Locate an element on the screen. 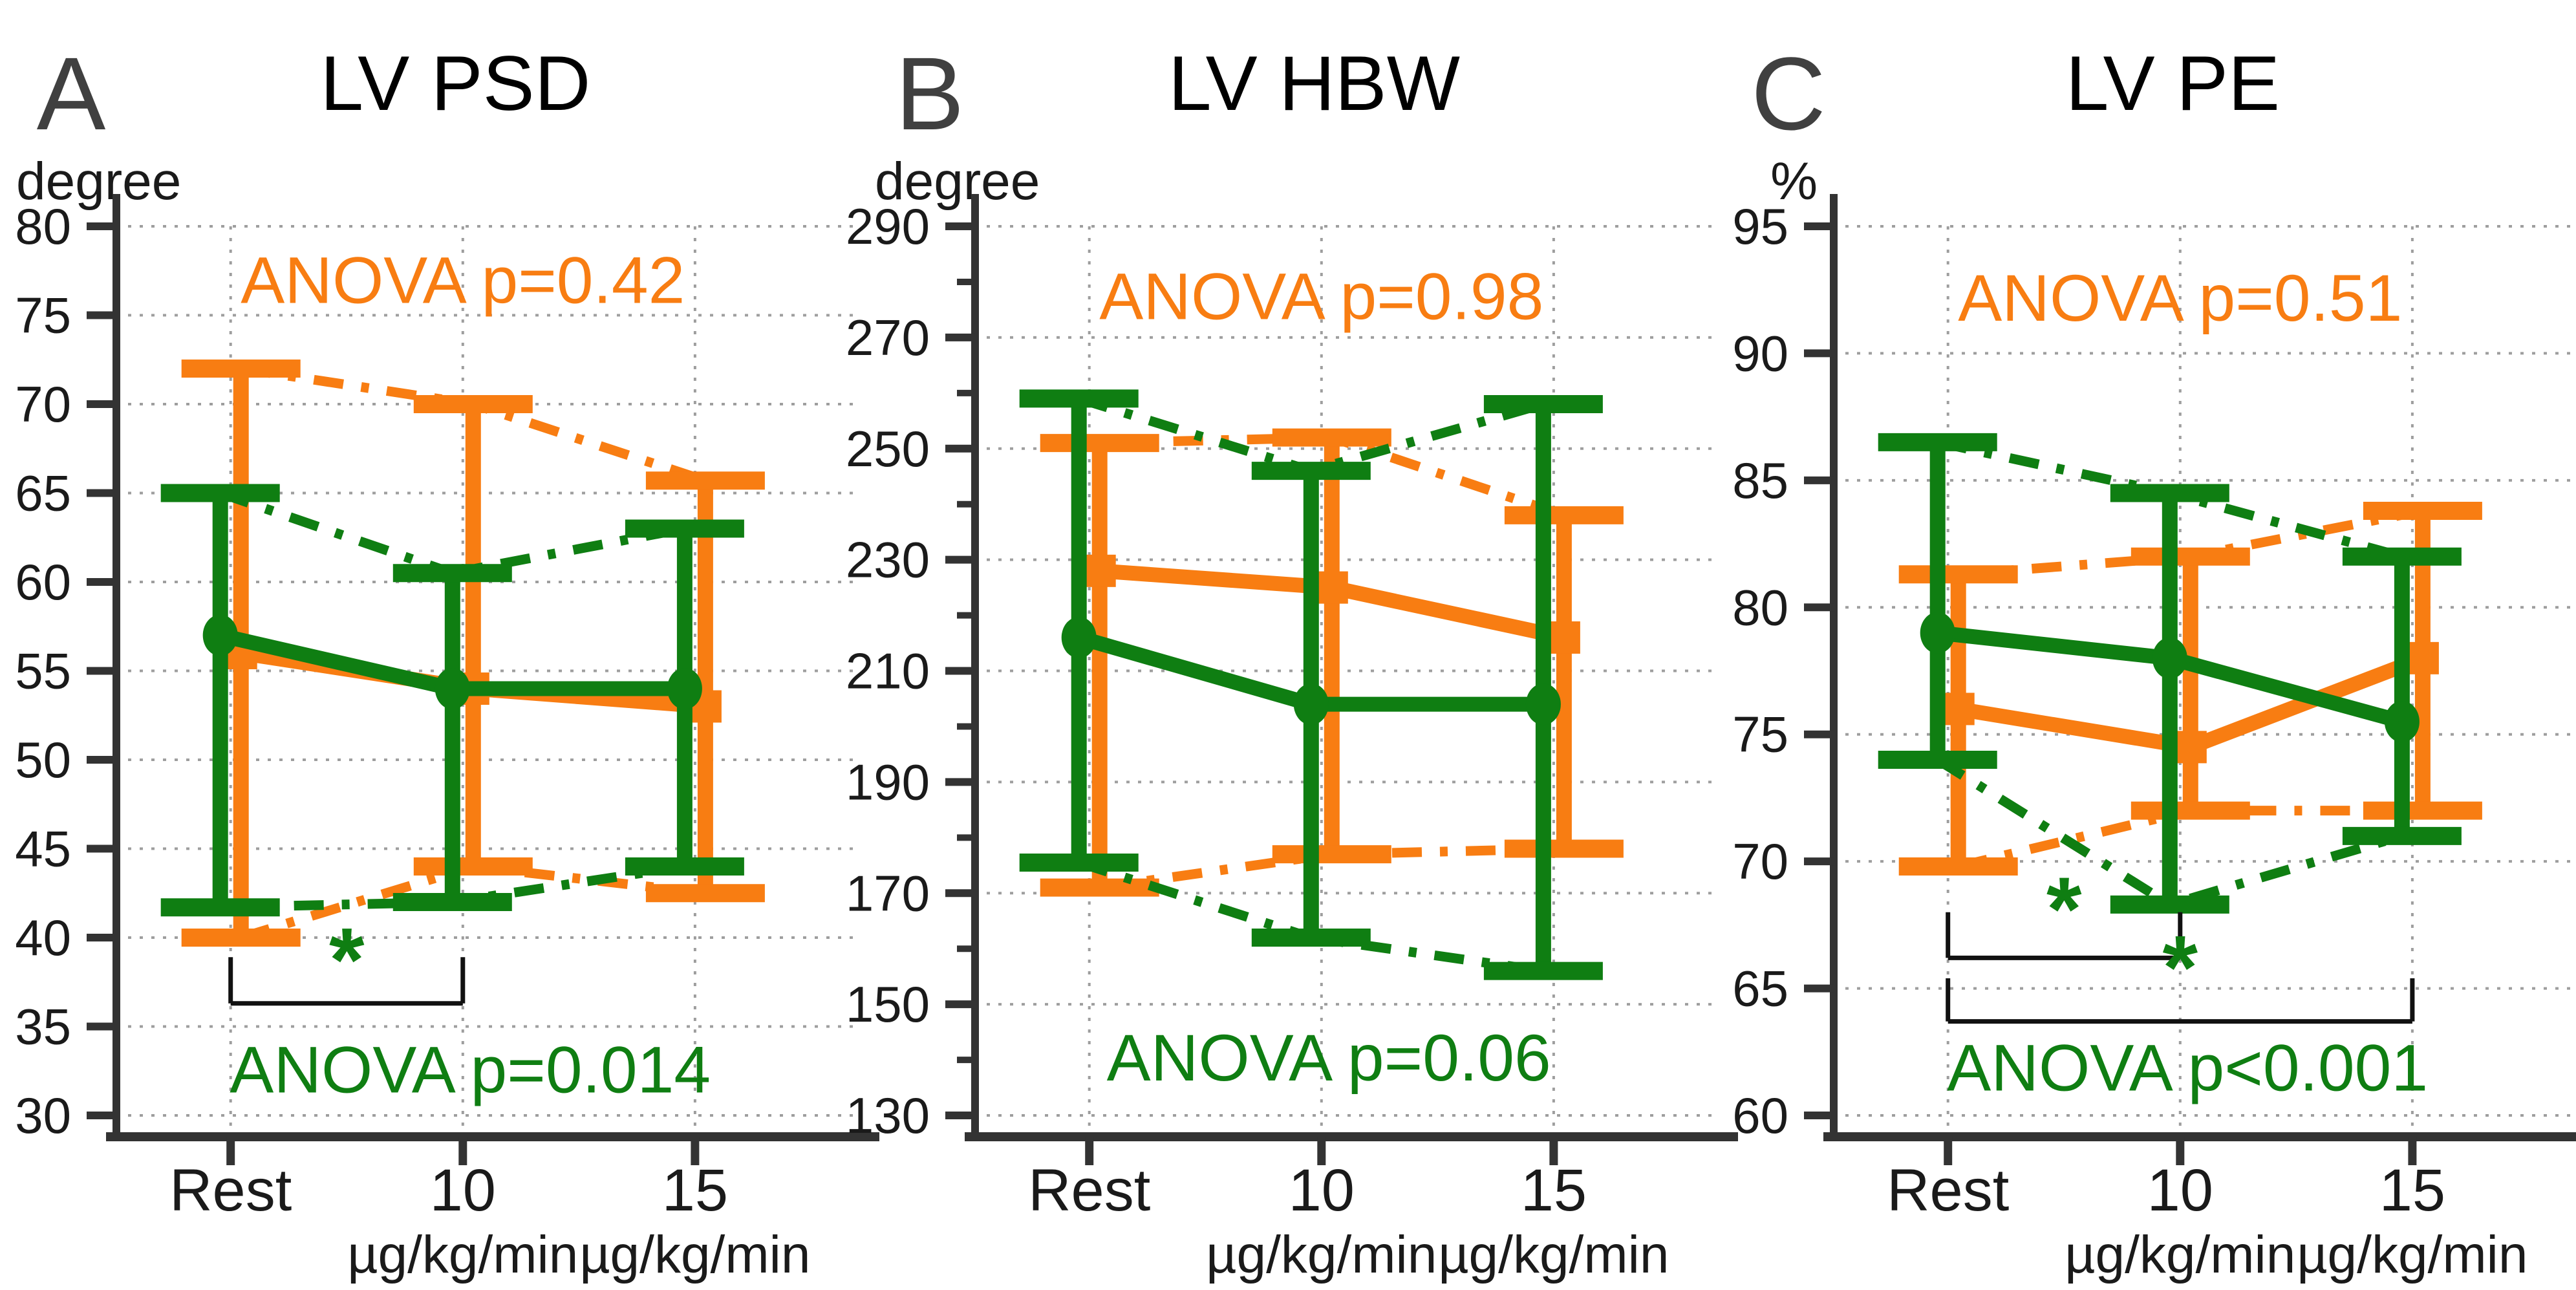 The width and height of the screenshot is (2576, 1290). panel-title: LV HBW is located at coordinates (1314, 83).